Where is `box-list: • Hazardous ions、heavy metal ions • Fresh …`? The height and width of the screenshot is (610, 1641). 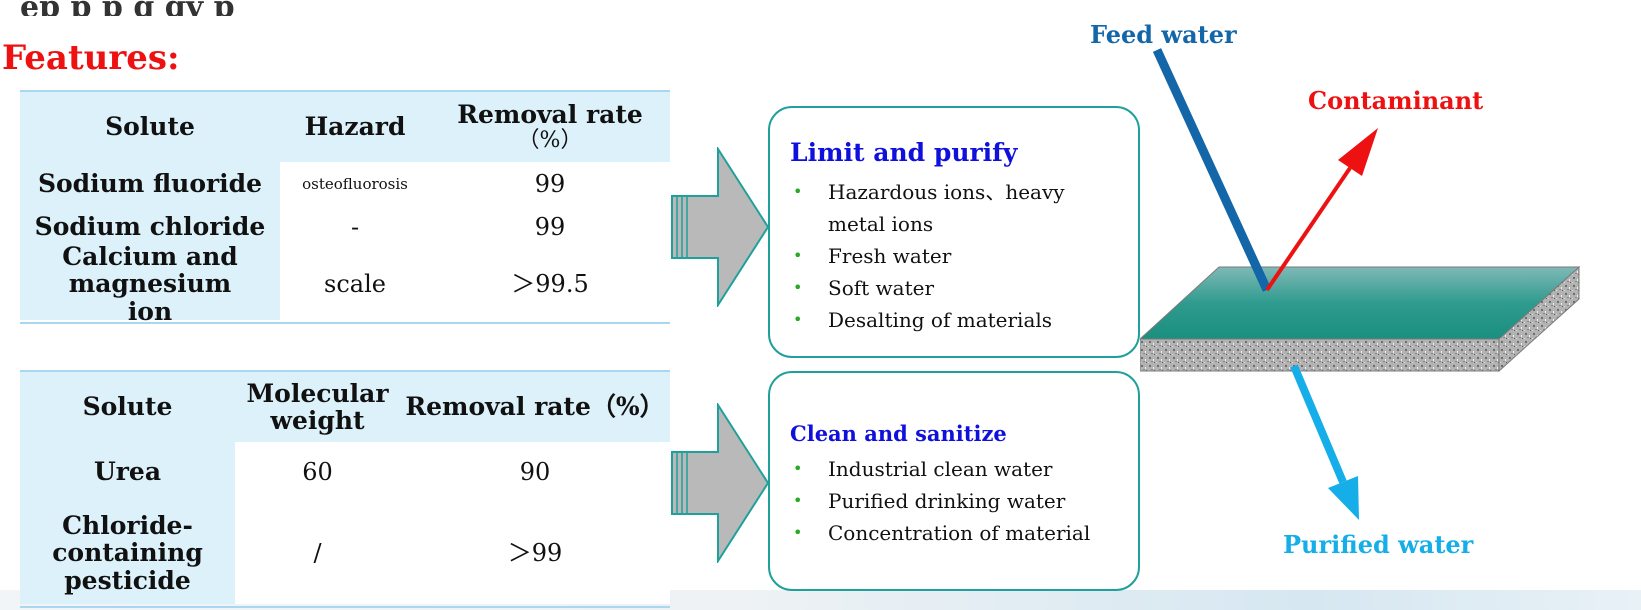
box-list: • Hazardous ions、heavy metal ions • Fresh … is located at coordinates (959, 256).